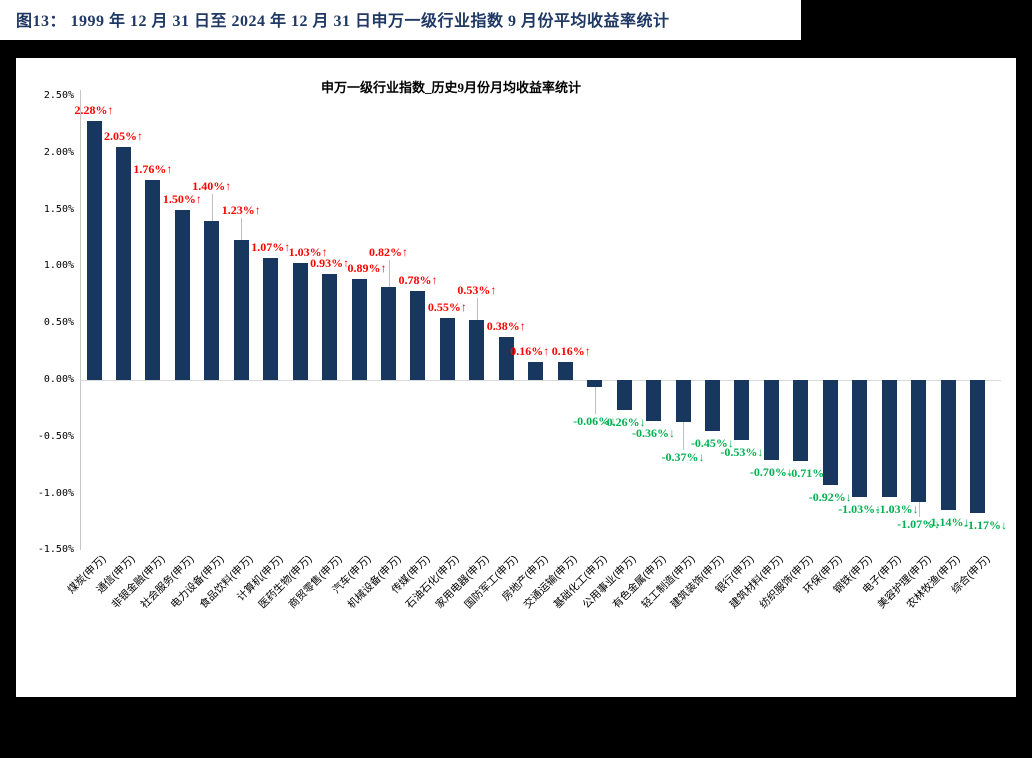 Image resolution: width=1032 pixels, height=758 pixels. I want to click on bar-value-label: 1.40%↑, so click(212, 185).